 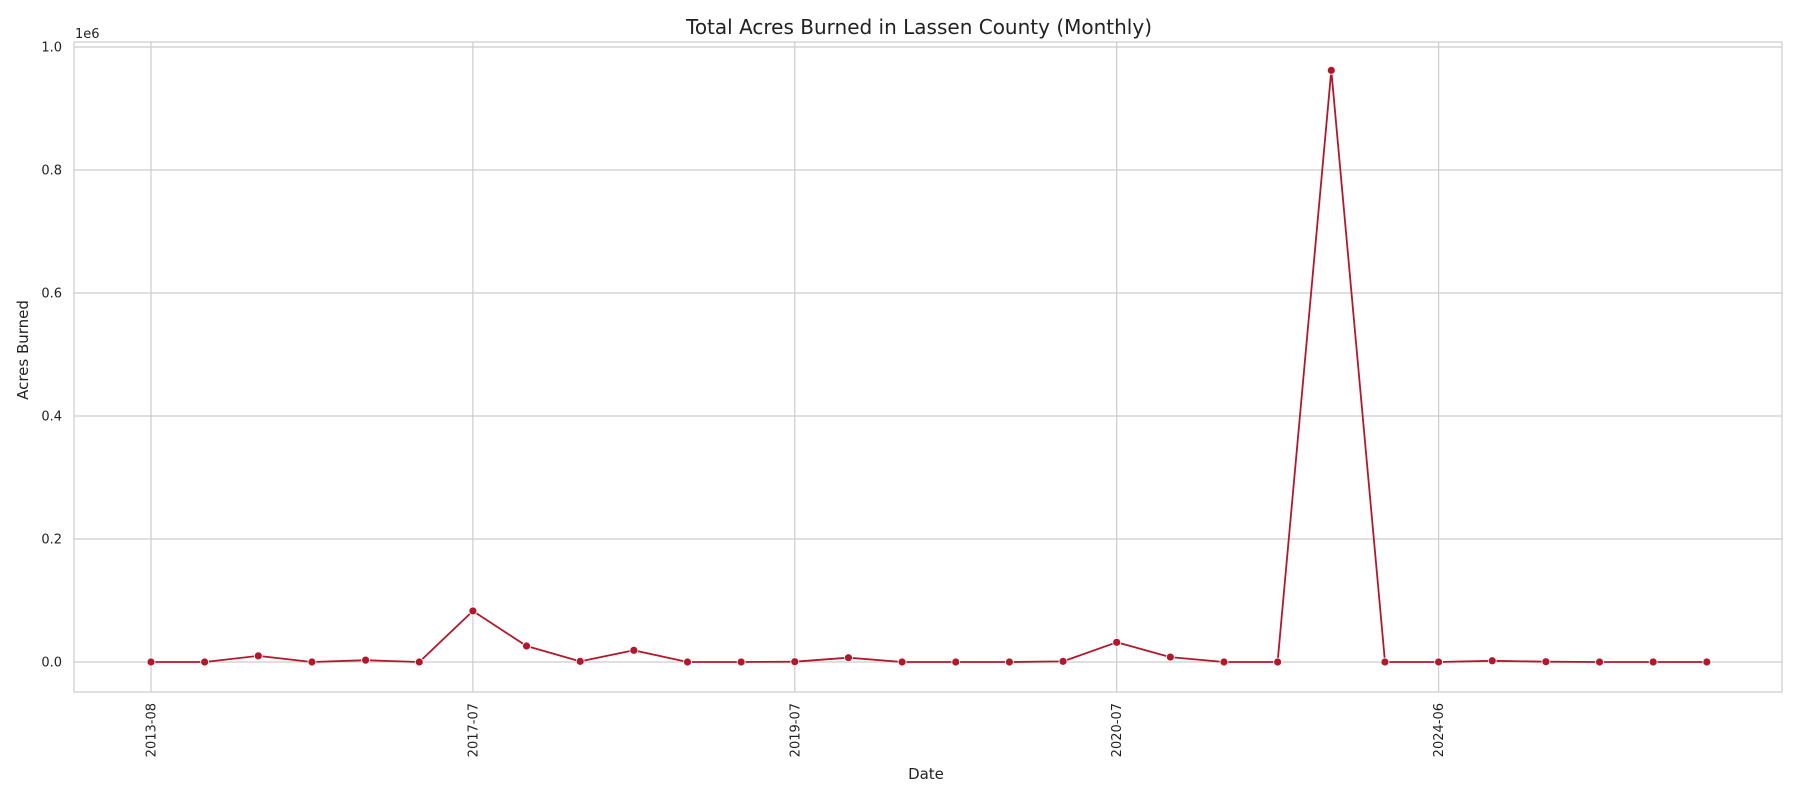 I want to click on y-tick-label: 0.4, so click(x=51, y=417).